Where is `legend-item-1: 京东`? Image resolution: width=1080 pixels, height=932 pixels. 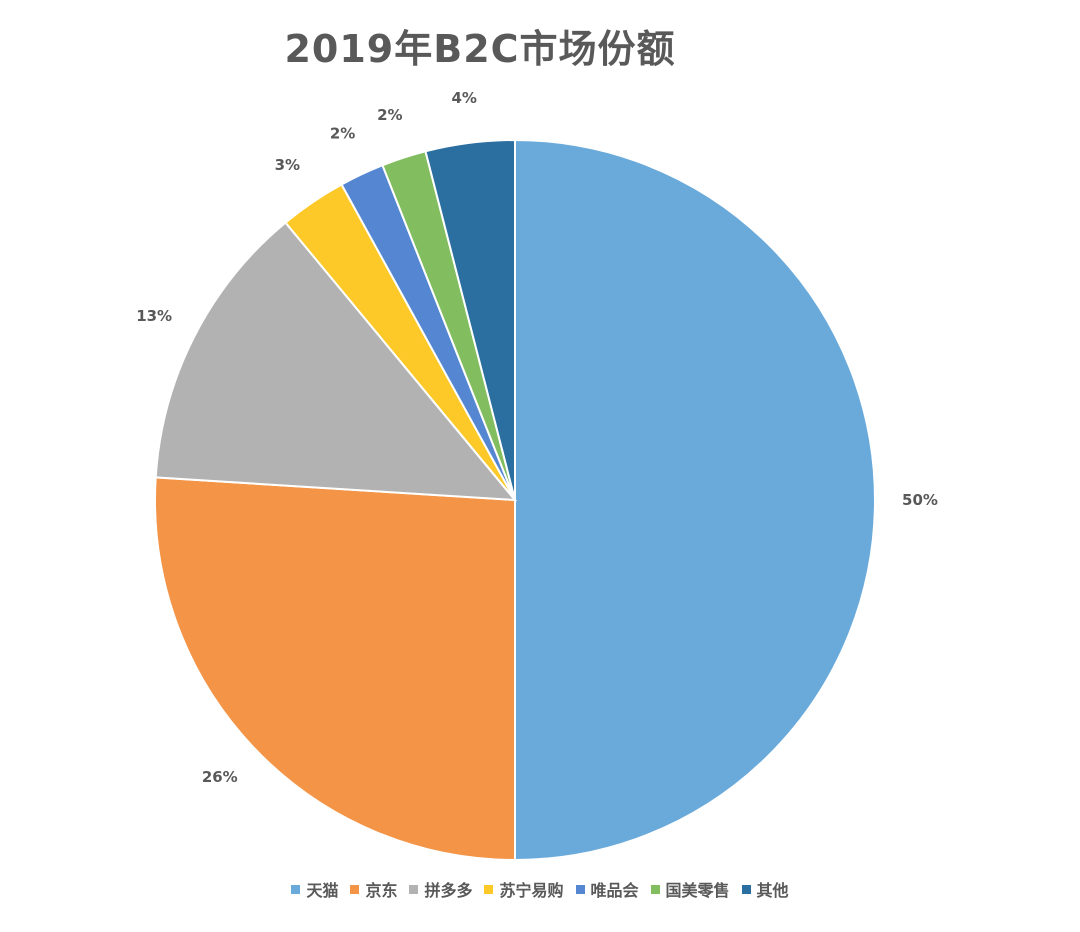 legend-item-1: 京东 is located at coordinates (373, 889).